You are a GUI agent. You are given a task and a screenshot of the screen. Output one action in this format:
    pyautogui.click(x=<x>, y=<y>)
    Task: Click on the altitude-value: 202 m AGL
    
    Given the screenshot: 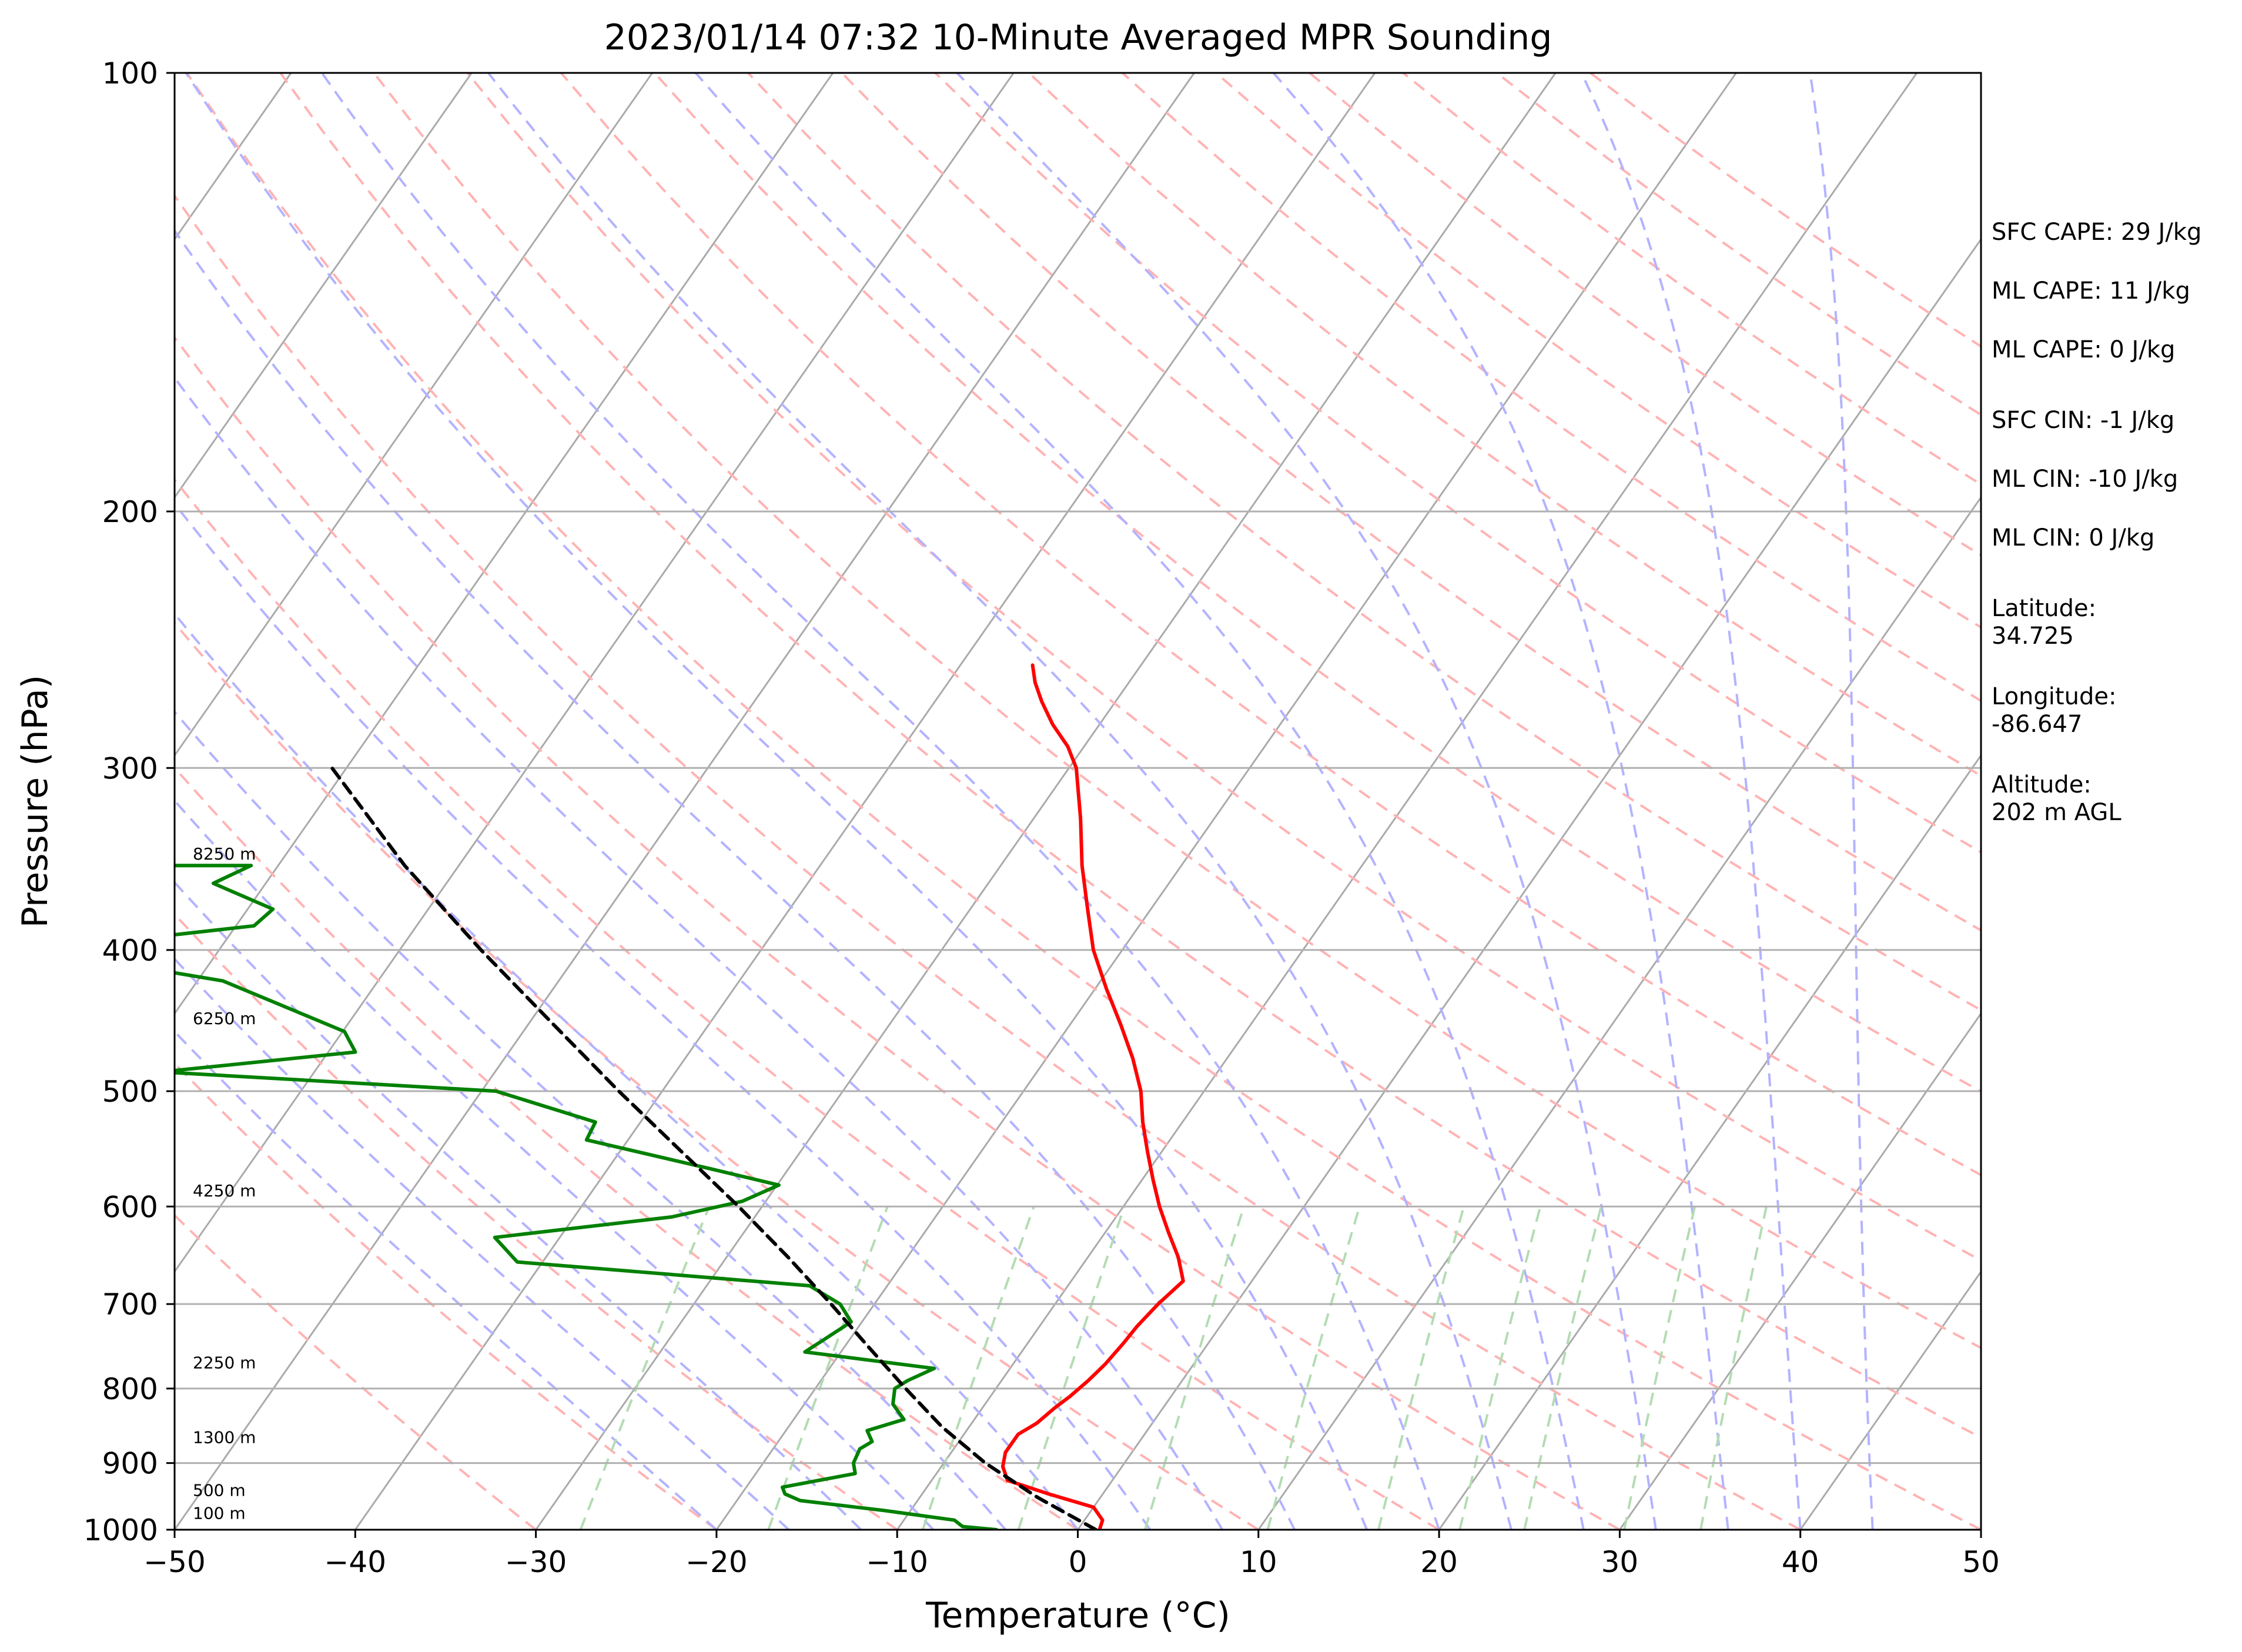 What is the action you would take?
    pyautogui.click(x=2057, y=813)
    